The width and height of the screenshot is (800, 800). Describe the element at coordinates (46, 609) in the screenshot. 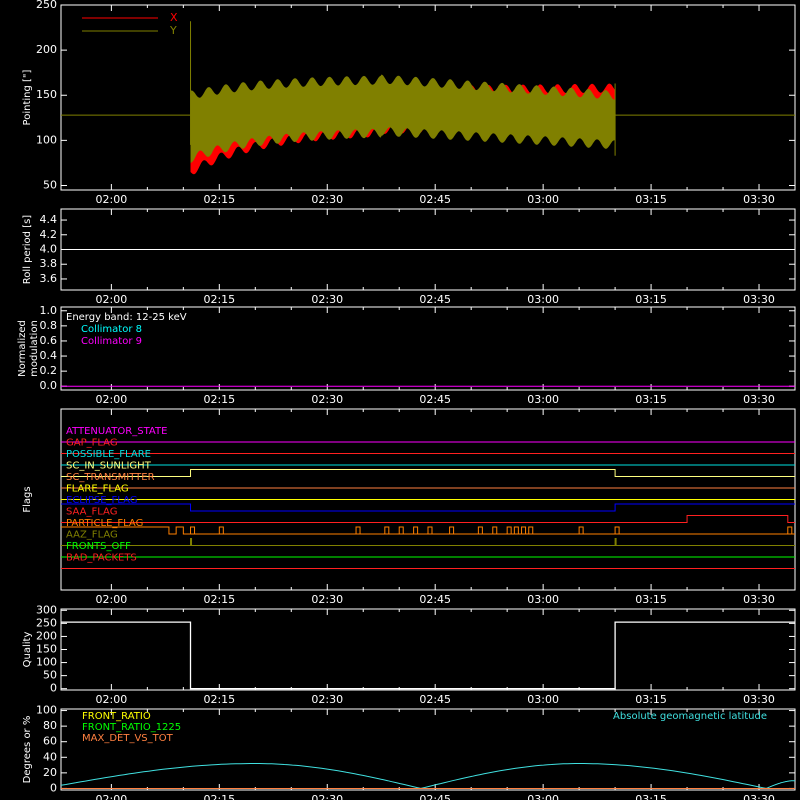

I see `y-tick-label: 300` at that location.